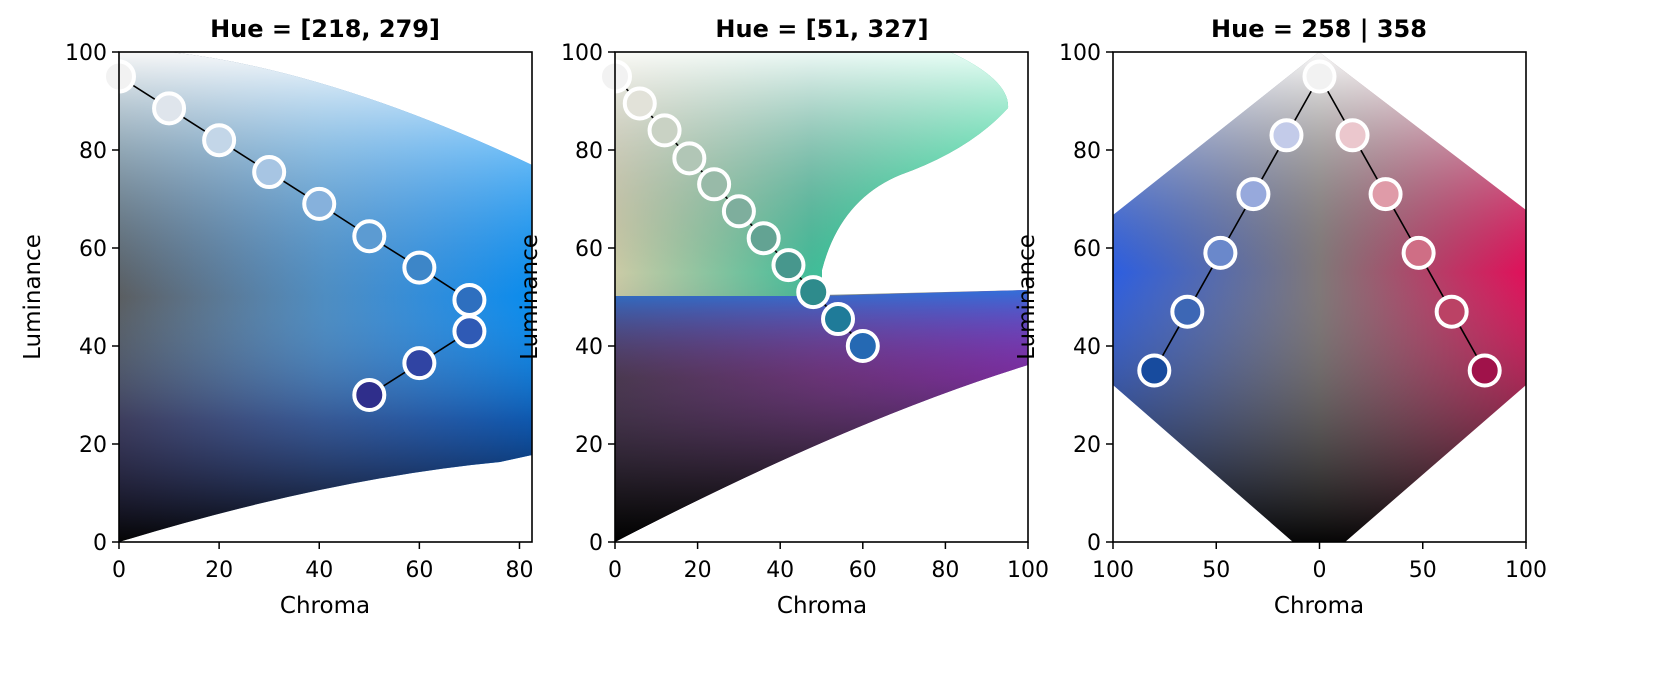 This screenshot has height=673, width=1657. I want to click on panel-title: Hue = 258 | 358, so click(1319, 29).